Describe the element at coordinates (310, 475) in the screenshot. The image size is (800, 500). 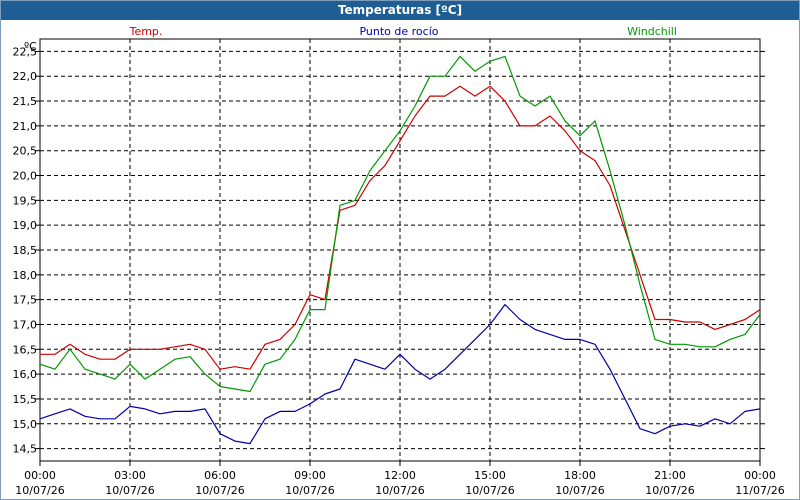
I see `x-tick-time: 09:00` at that location.